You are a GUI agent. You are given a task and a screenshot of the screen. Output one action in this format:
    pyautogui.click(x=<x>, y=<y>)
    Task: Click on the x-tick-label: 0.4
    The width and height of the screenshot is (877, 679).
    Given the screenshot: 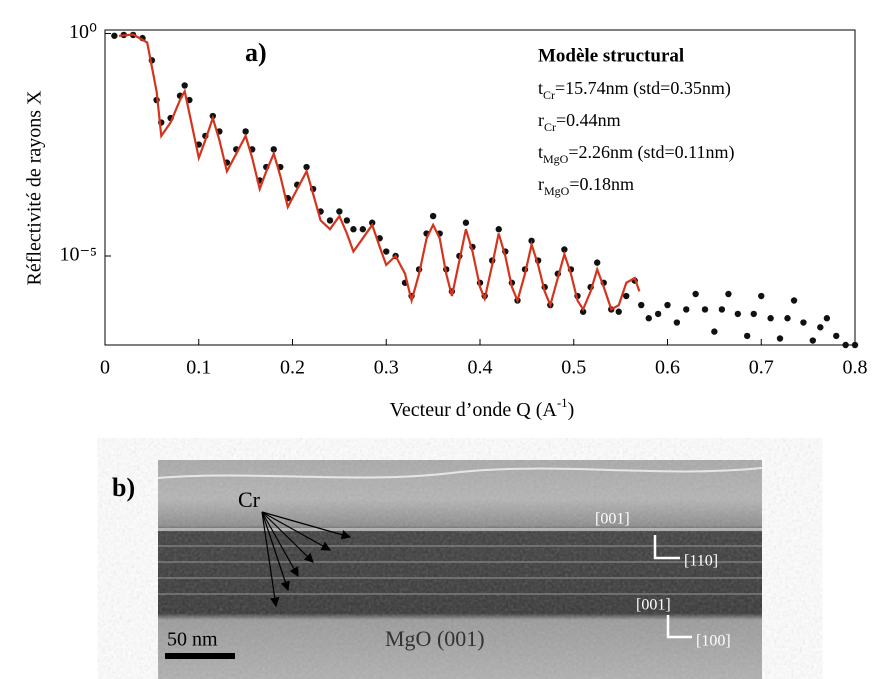 What is the action you would take?
    pyautogui.click(x=480, y=368)
    